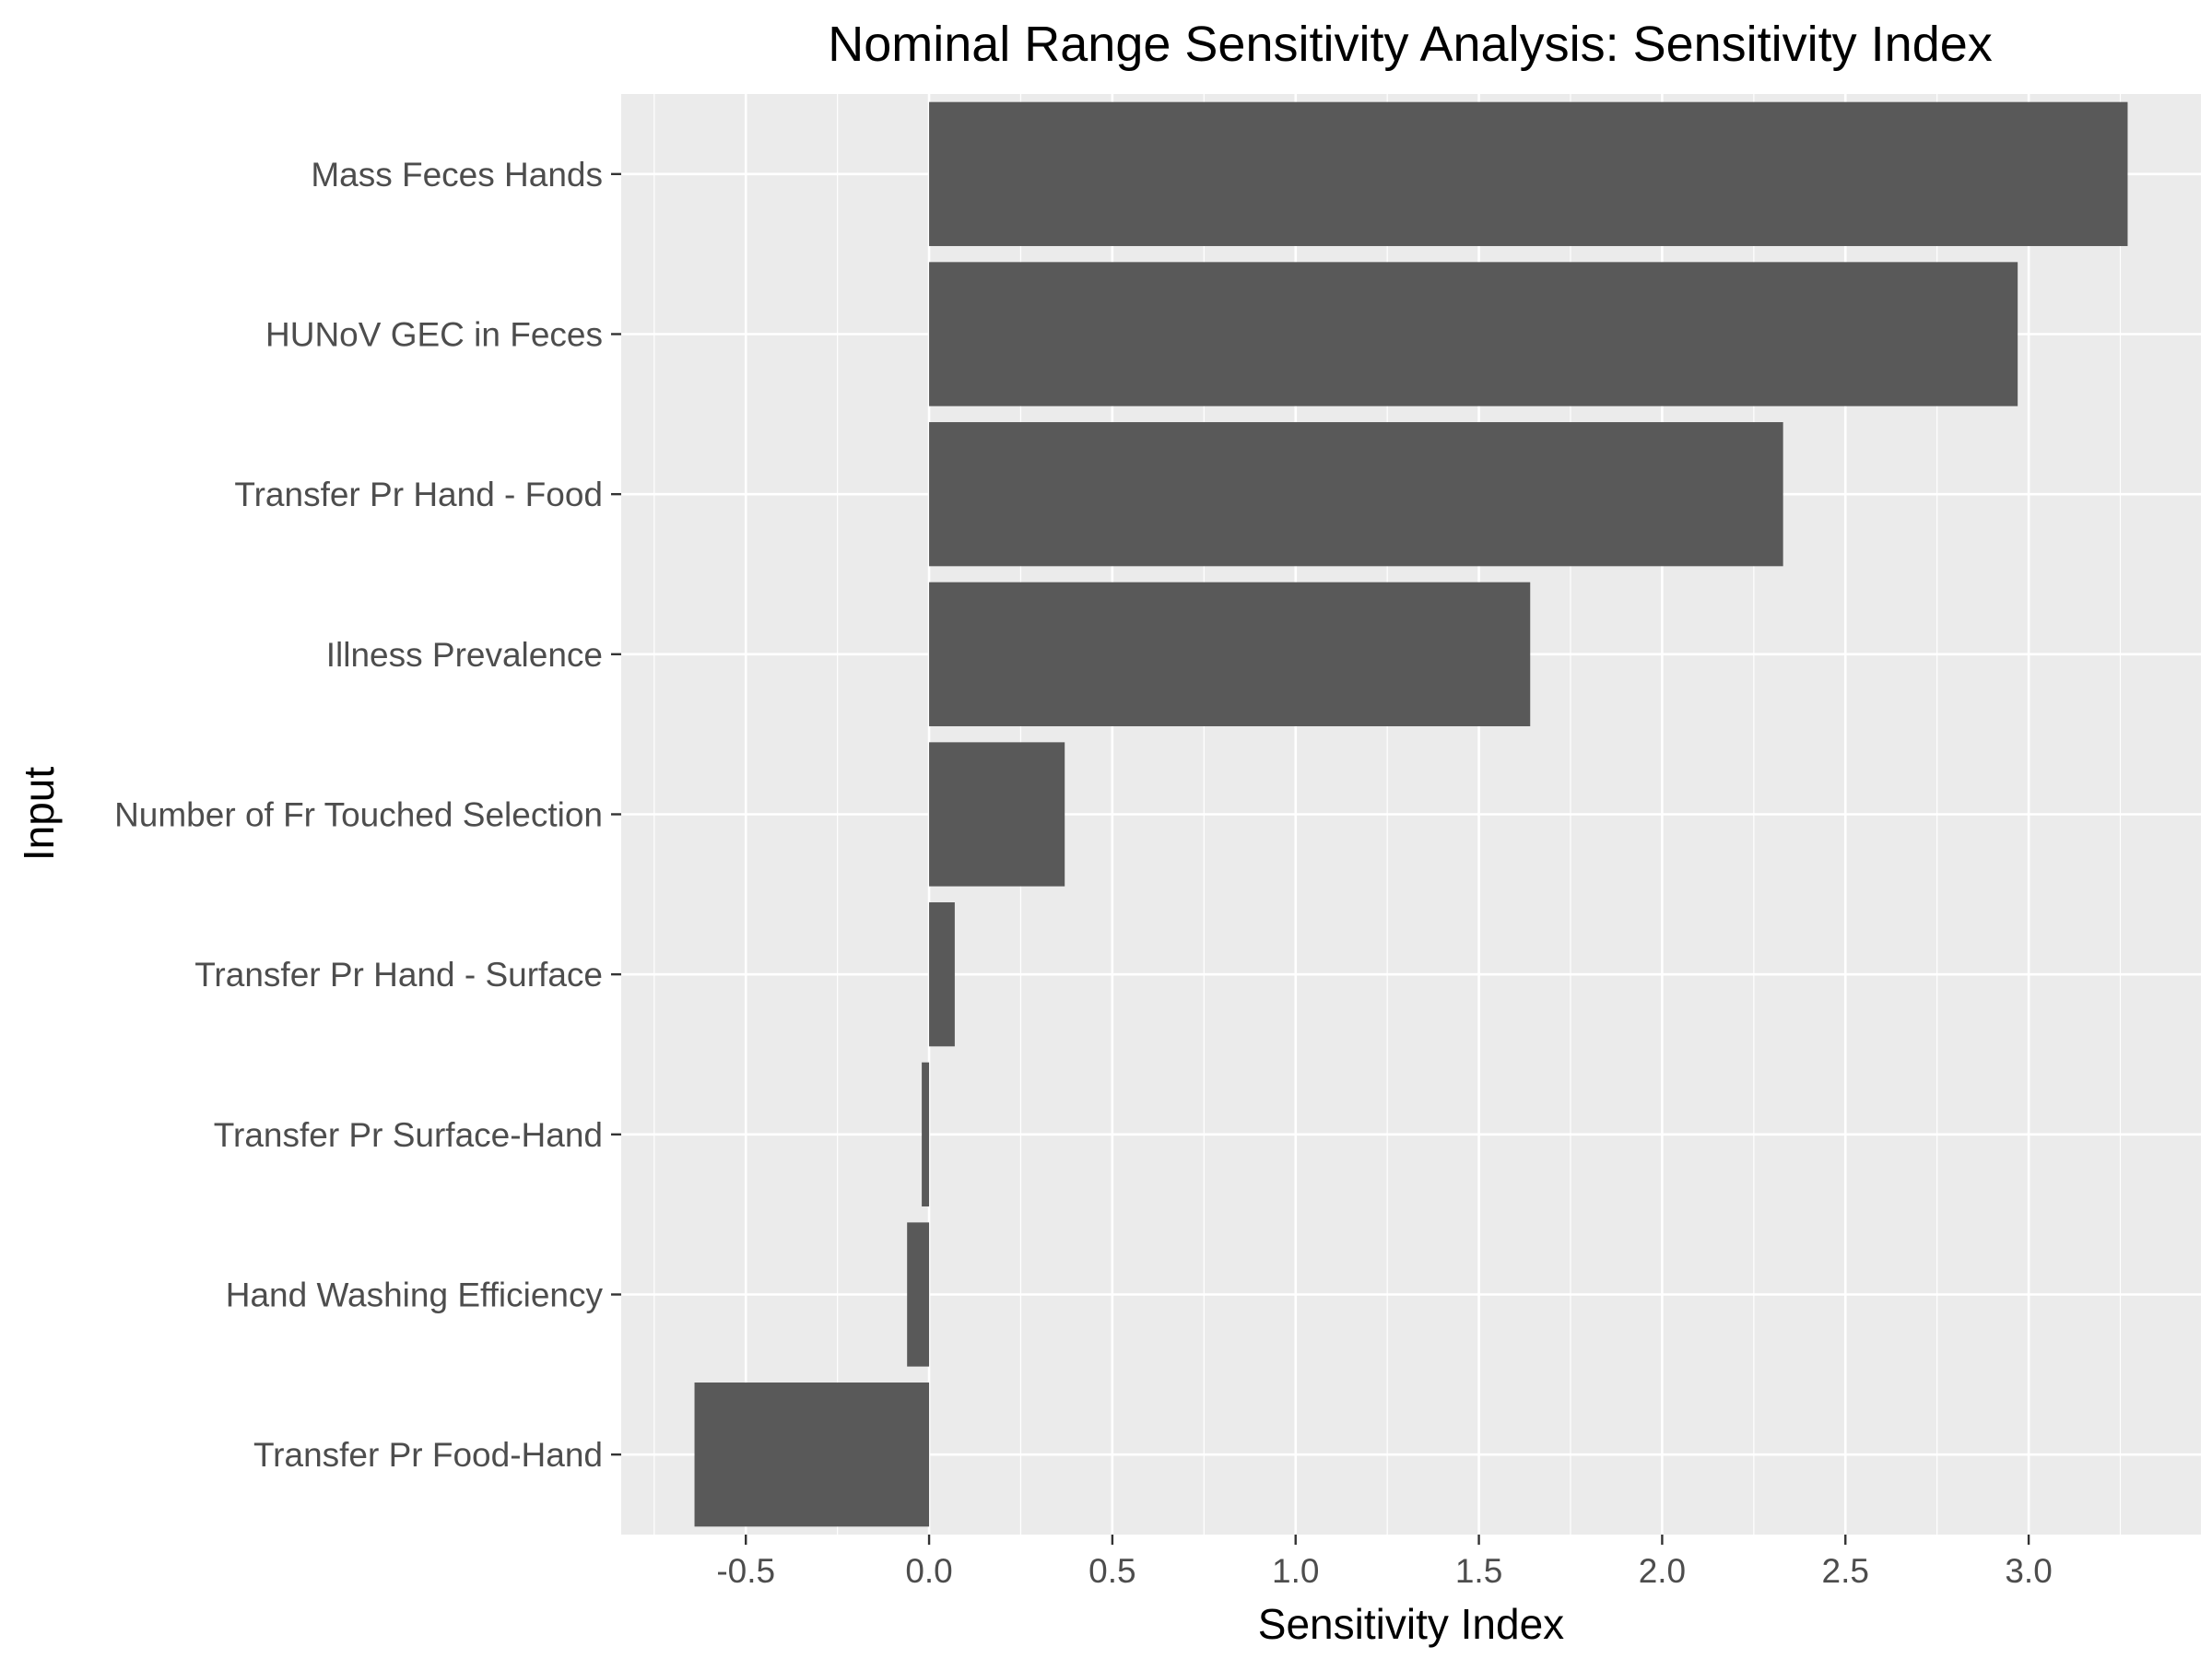 This screenshot has height=1659, width=2212. What do you see at coordinates (358, 815) in the screenshot?
I see `y-tick-label-4: Number of Fr Touched Selection` at bounding box center [358, 815].